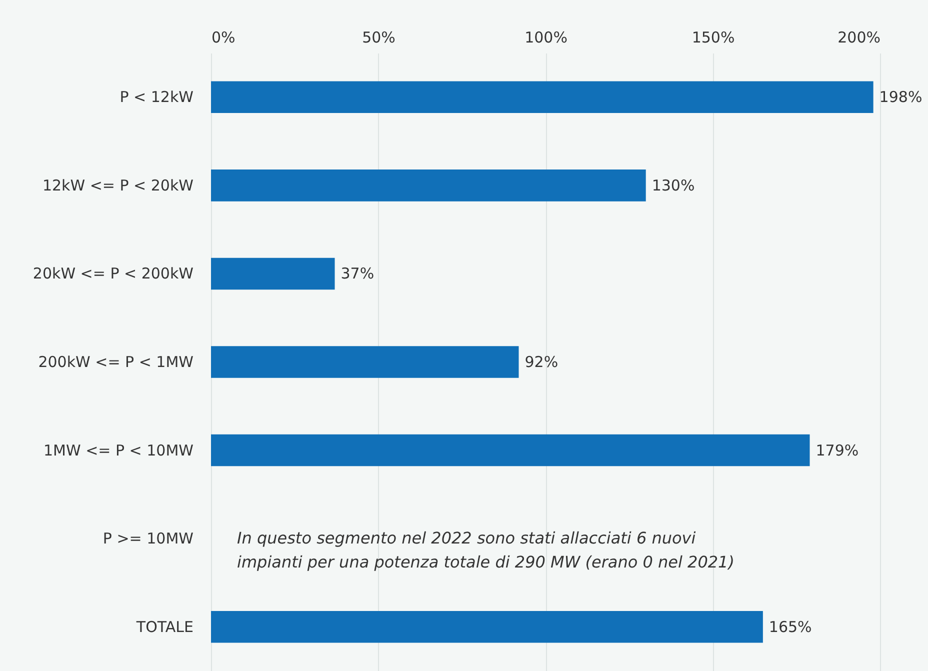 The height and width of the screenshot is (671, 928). What do you see at coordinates (790, 627) in the screenshot?
I see `data-label: 165%` at bounding box center [790, 627].